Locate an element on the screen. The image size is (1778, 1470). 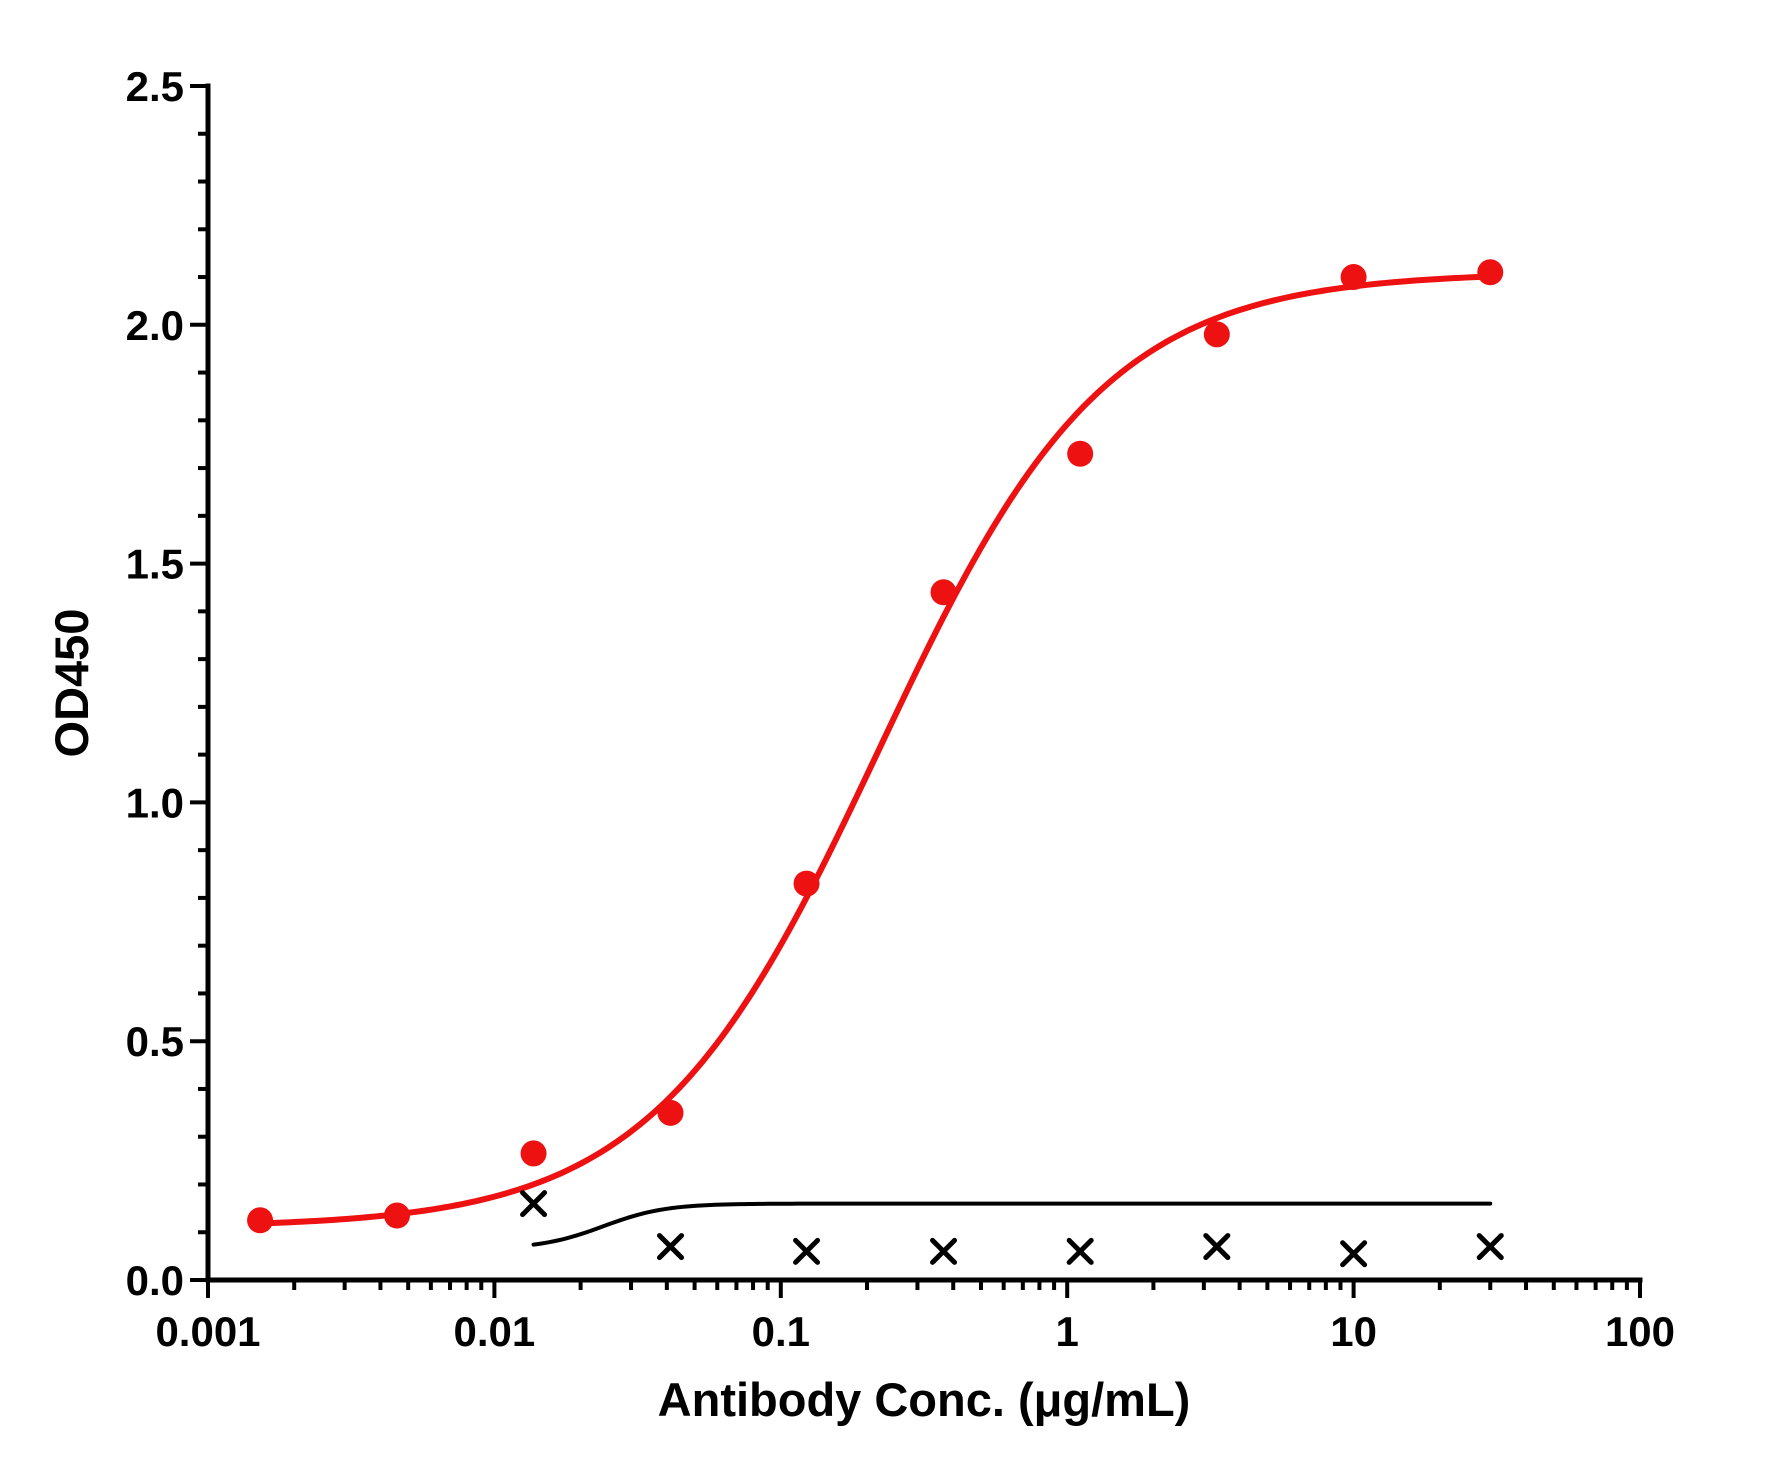
y-tick-label: 1.5 is located at coordinates (155, 564).